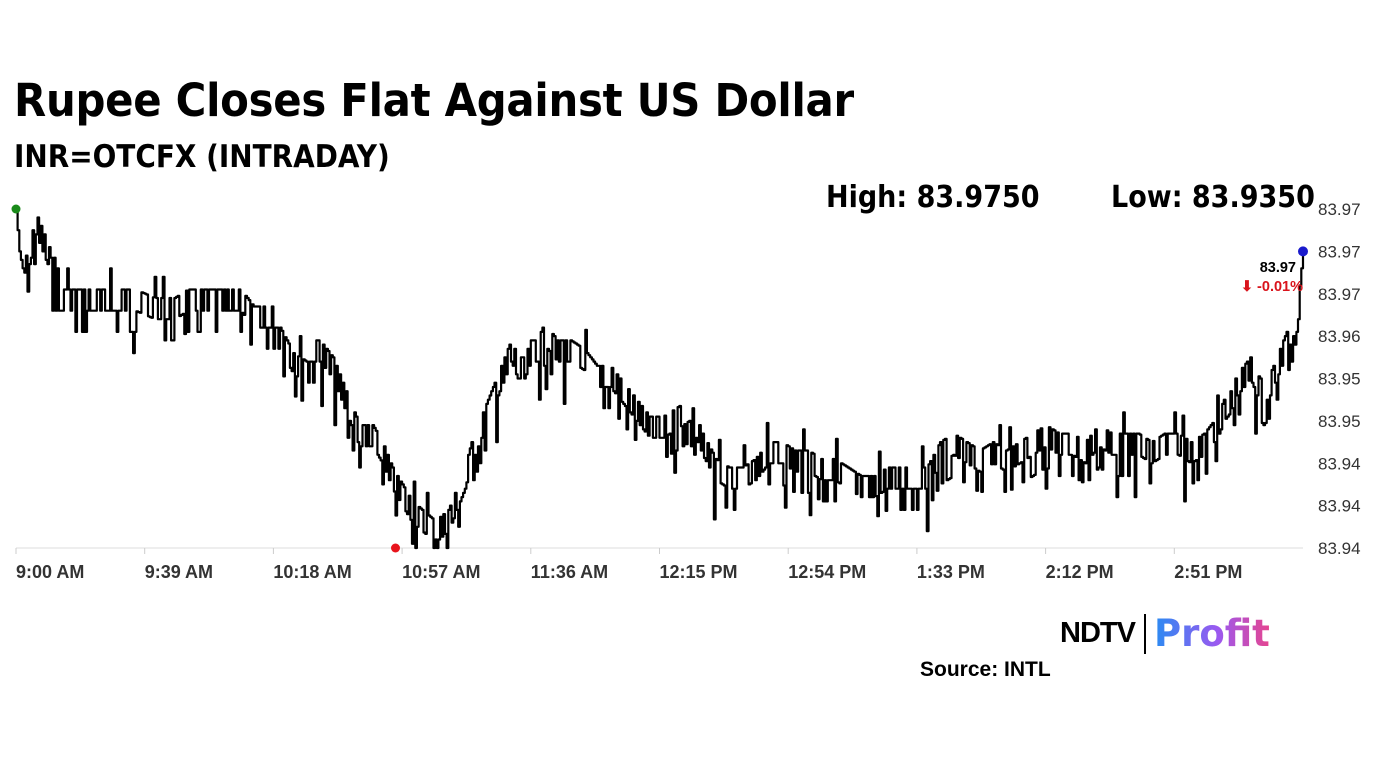 This screenshot has height=777, width=1382. Describe the element at coordinates (1211, 633) in the screenshot. I see `logo-profit-text: Profit` at that location.